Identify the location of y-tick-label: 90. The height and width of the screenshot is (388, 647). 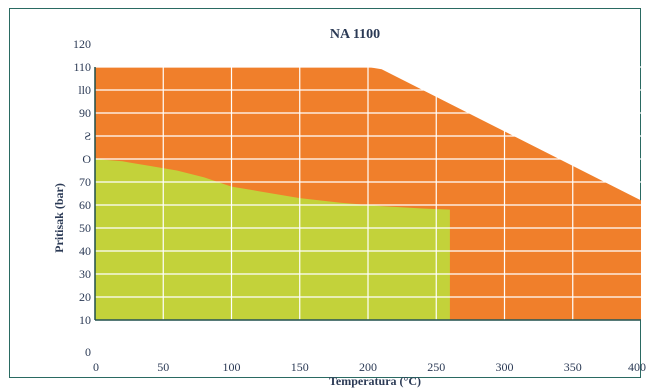
(85, 113).